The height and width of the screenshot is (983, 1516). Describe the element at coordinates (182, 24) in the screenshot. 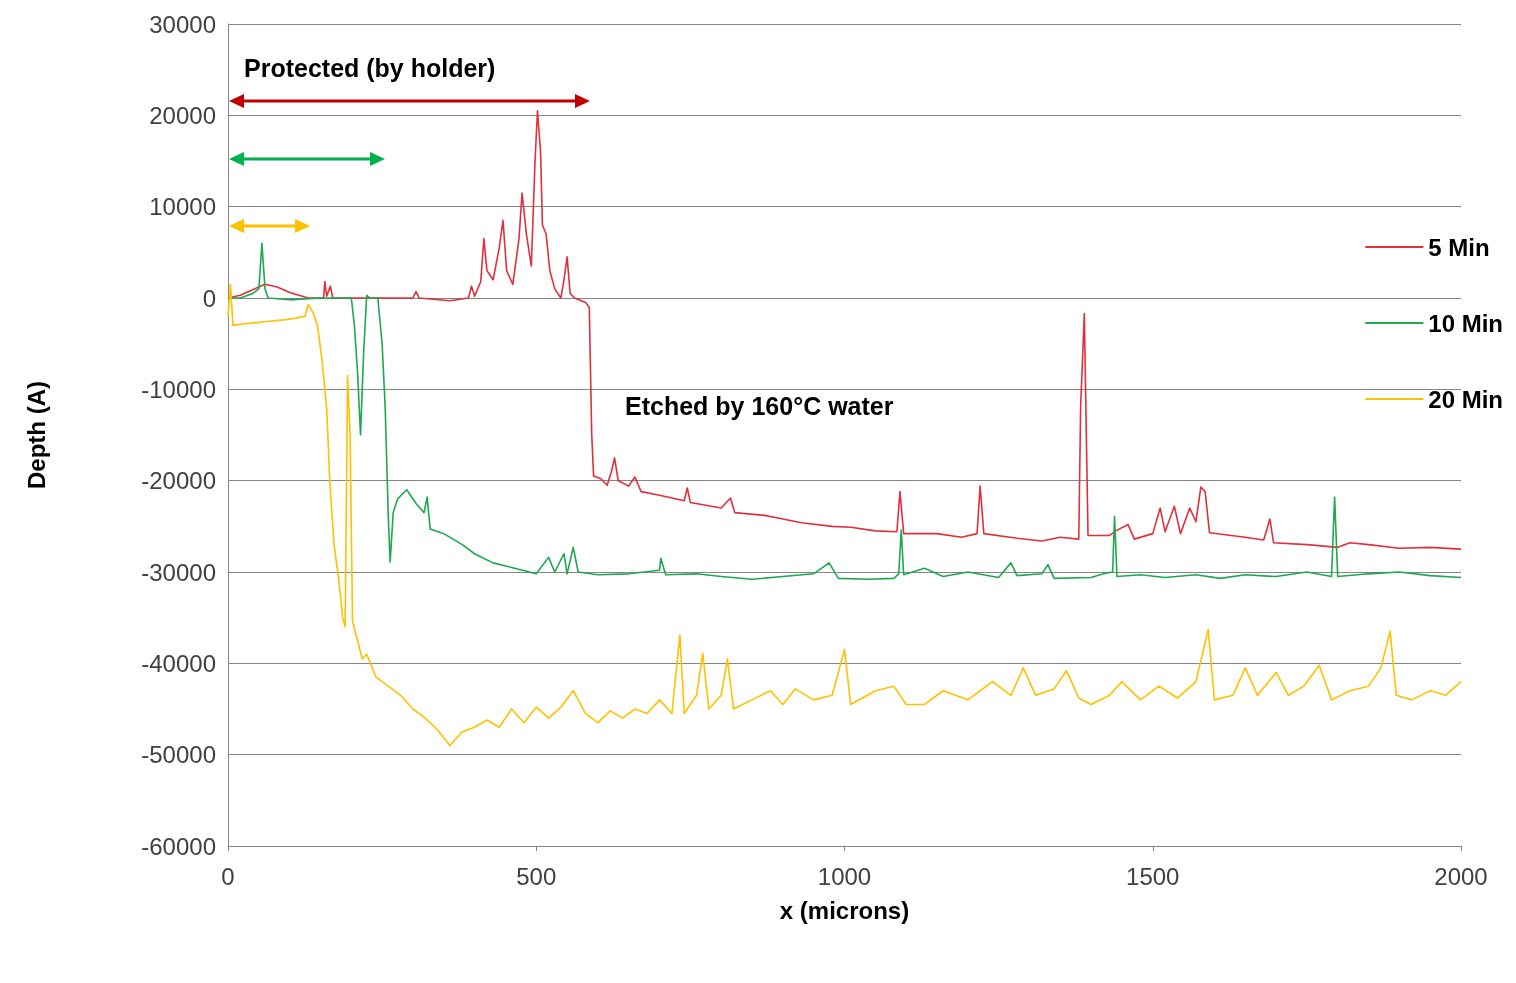

I see `y-tick-label: 30000` at that location.